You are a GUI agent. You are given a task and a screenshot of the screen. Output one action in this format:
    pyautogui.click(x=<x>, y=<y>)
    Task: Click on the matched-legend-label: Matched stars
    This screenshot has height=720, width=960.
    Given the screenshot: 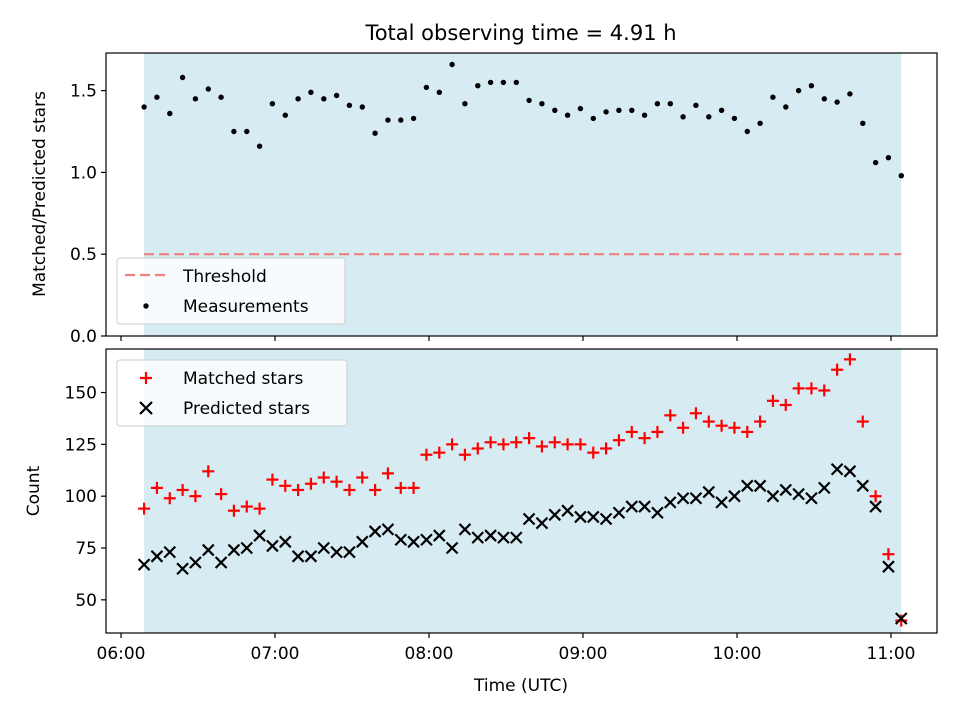 What is the action you would take?
    pyautogui.click(x=243, y=379)
    